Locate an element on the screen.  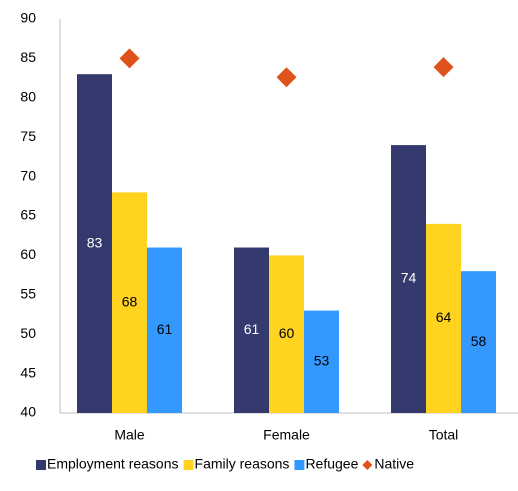
x-tick-label: Total is located at coordinates (444, 435).